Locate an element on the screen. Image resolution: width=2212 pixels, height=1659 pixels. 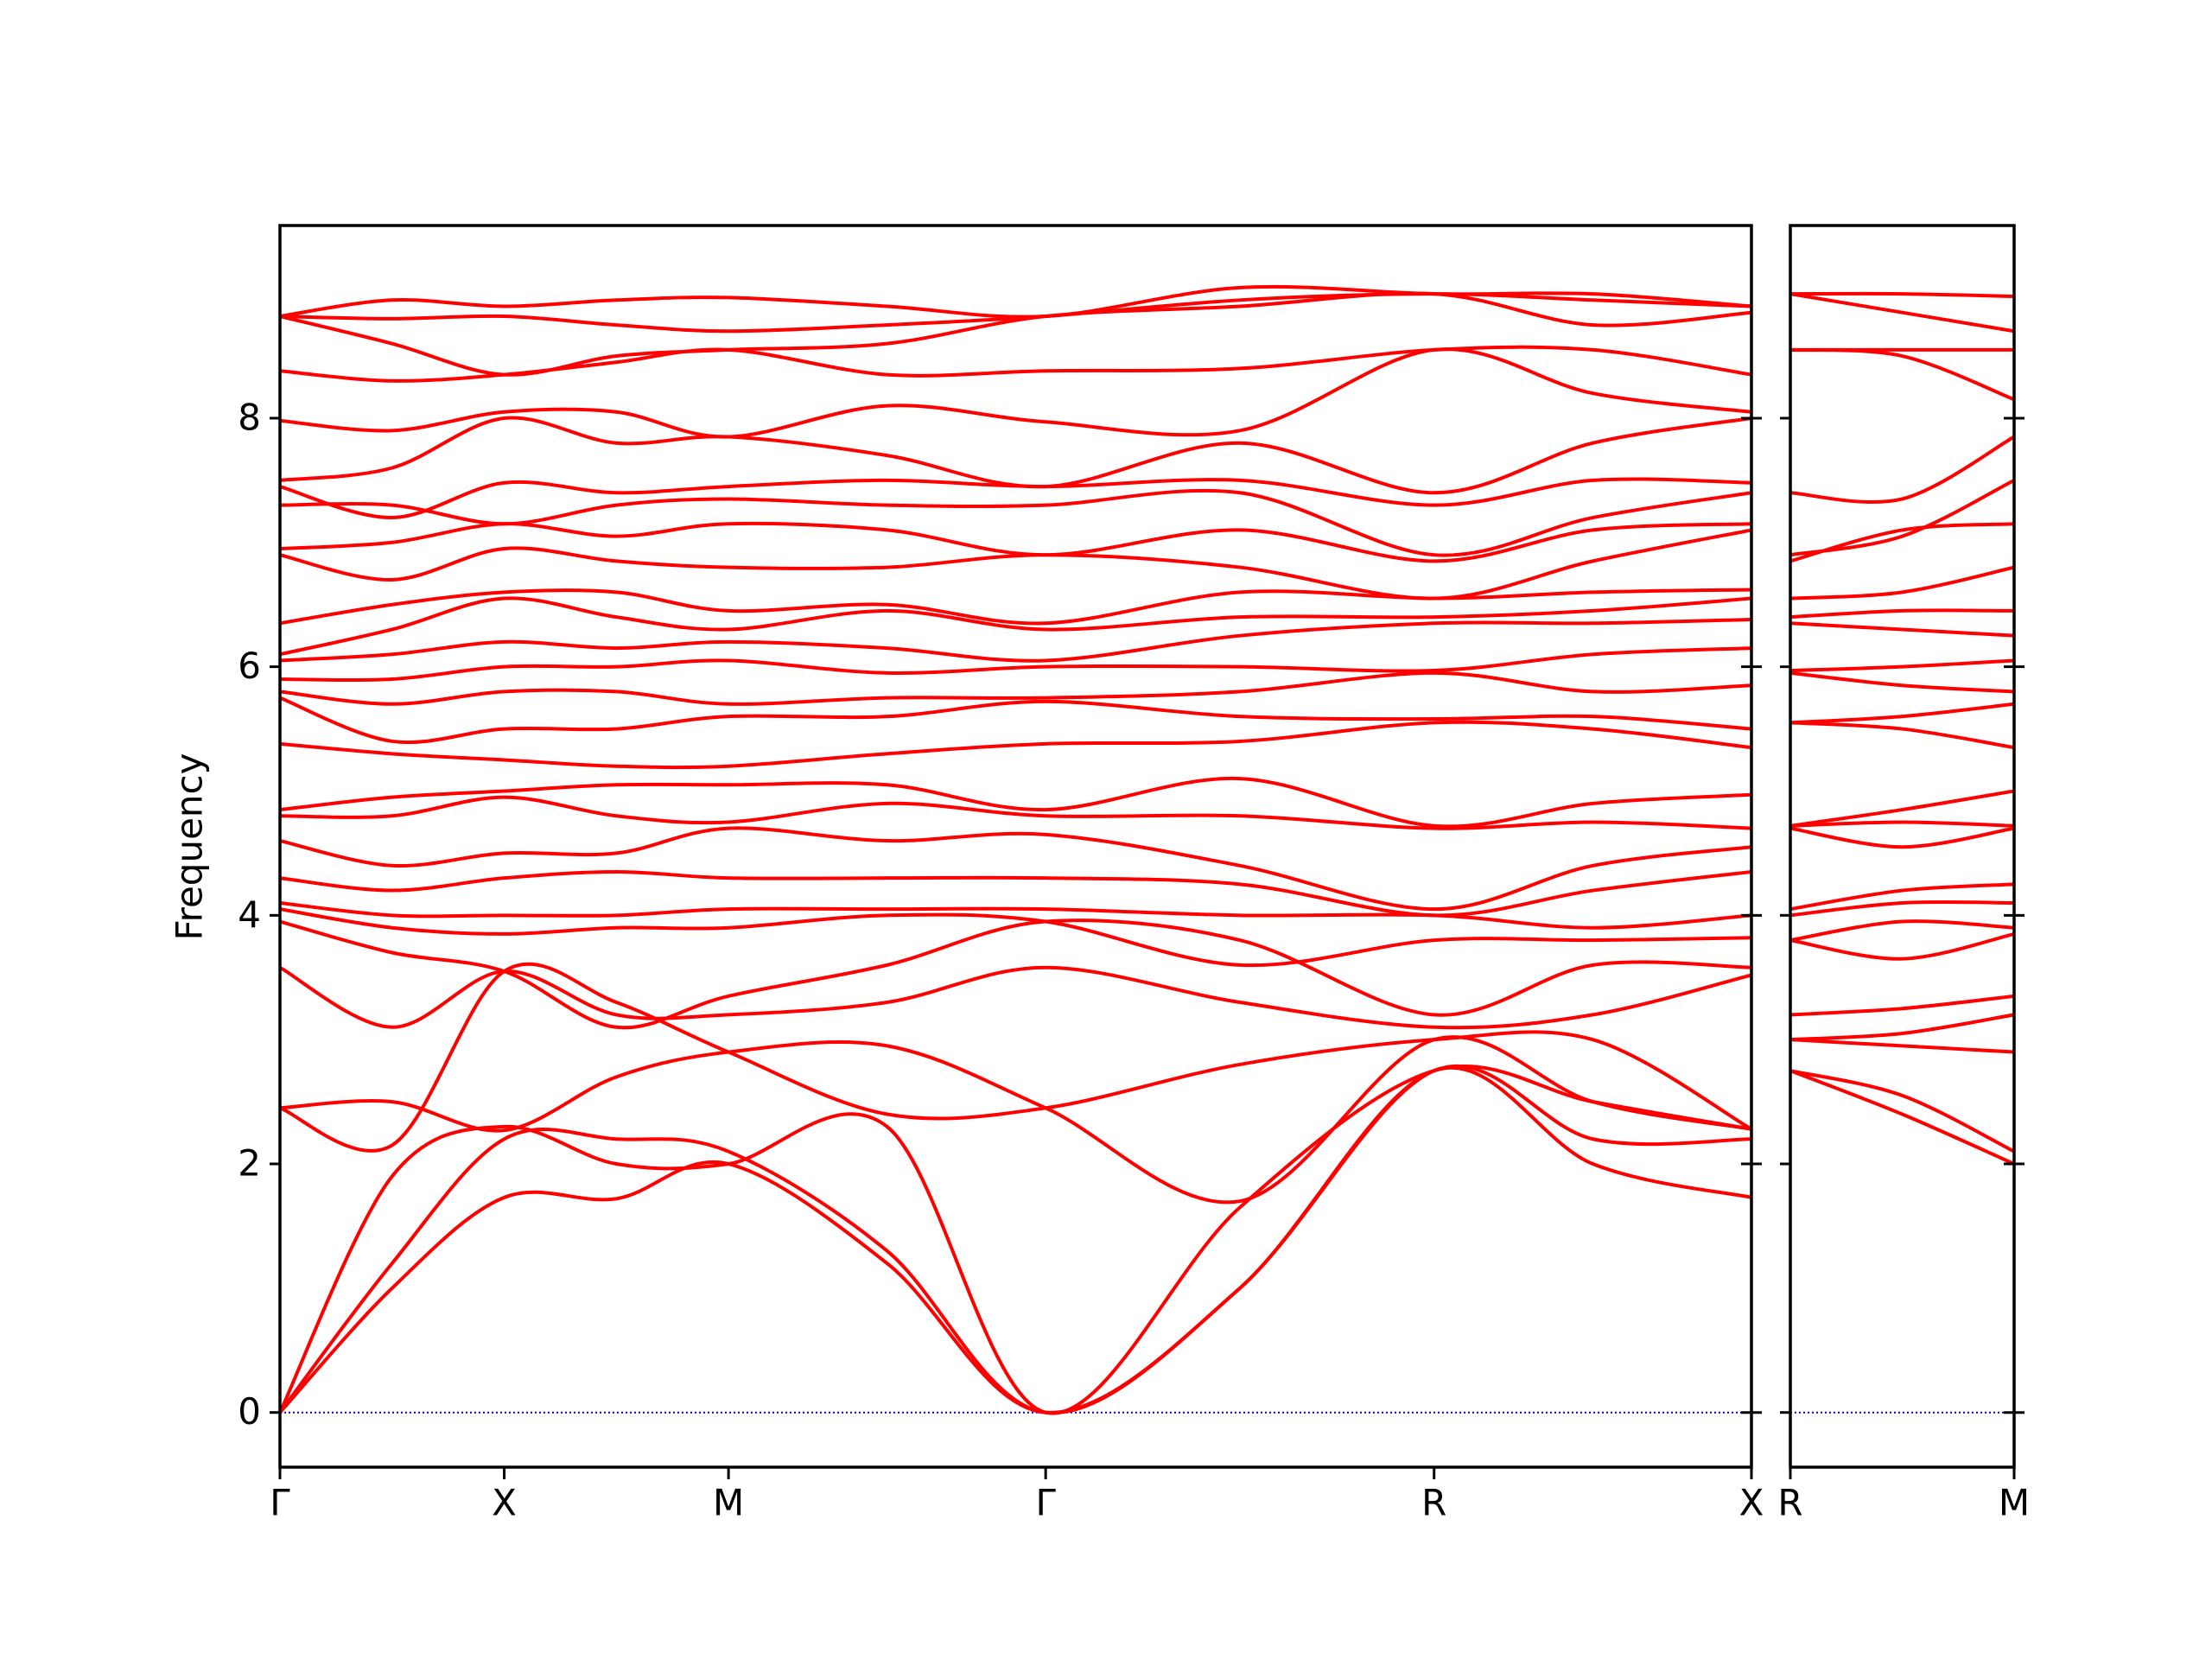
y-axis-label: Frequency is located at coordinates (189, 847).